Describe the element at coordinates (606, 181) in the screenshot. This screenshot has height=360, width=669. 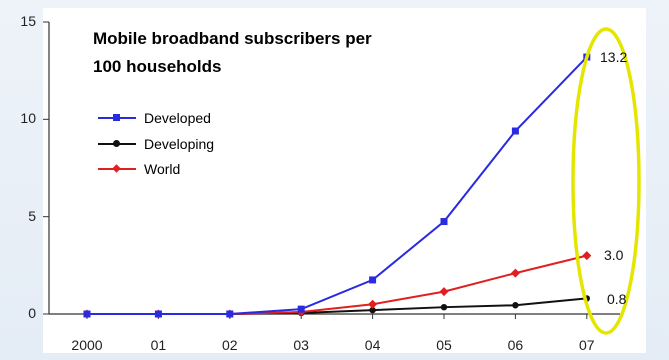
I see `highlight-ellipse` at that location.